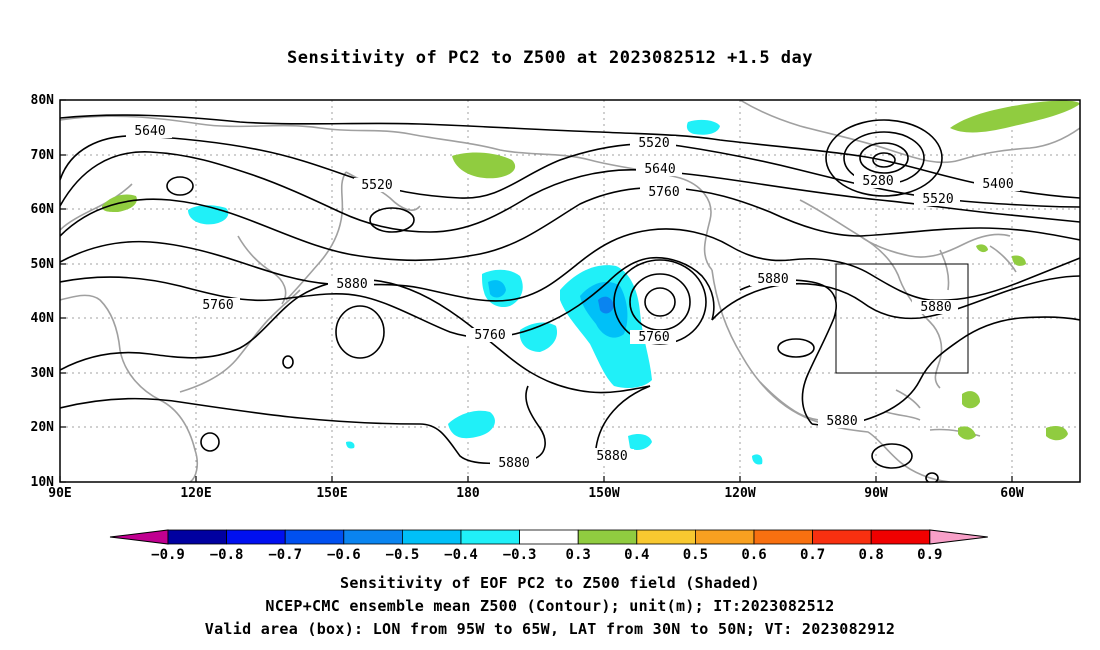 The height and width of the screenshot is (650, 1100). I want to click on colorbar-label: −0.8, so click(227, 555).